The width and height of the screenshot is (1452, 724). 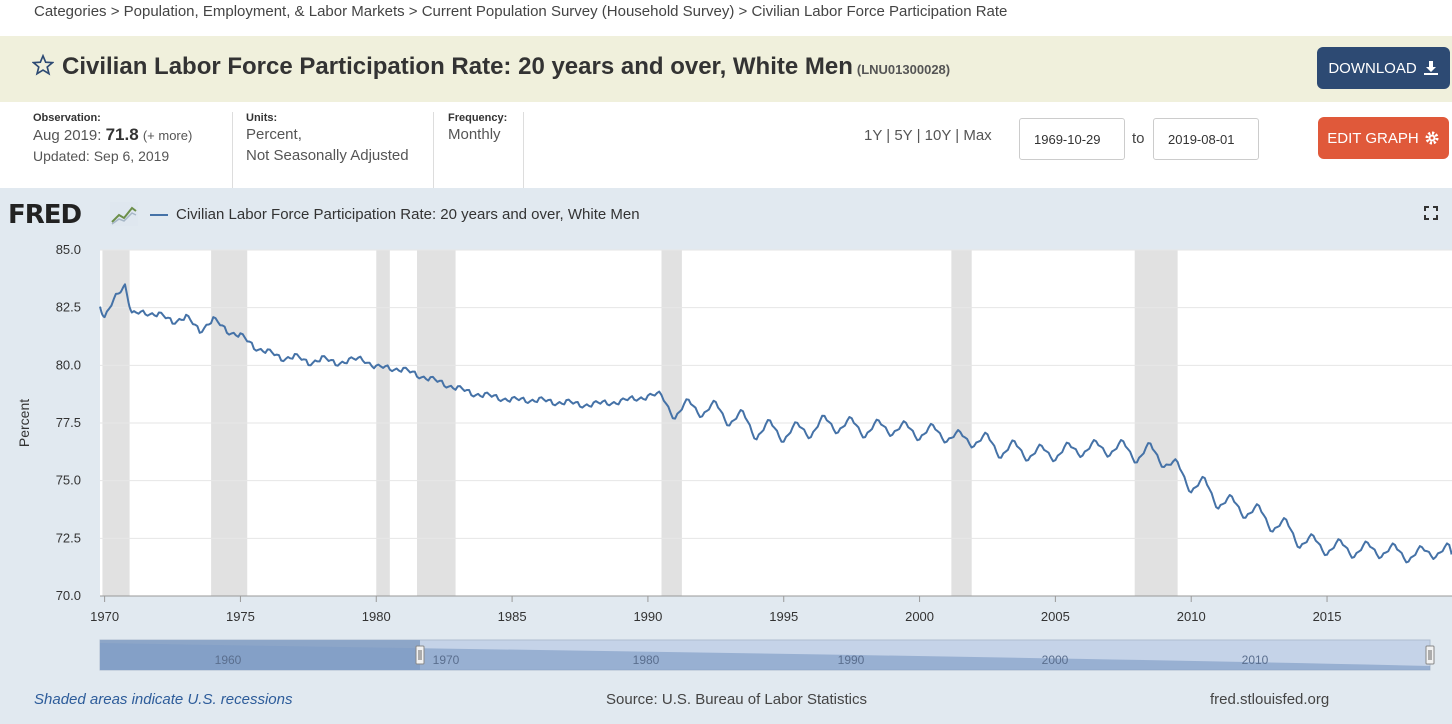 What do you see at coordinates (1072, 139) in the screenshot?
I see `start-date-input` at bounding box center [1072, 139].